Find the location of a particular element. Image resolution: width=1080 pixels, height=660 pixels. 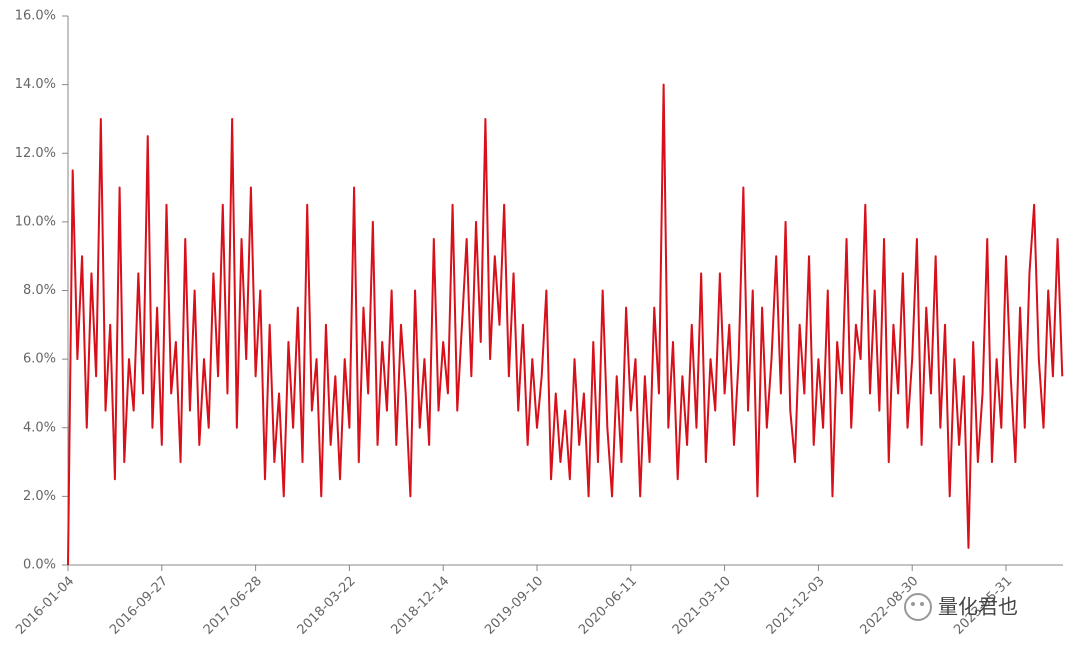

watermark-icon is located at coordinates (918, 607).